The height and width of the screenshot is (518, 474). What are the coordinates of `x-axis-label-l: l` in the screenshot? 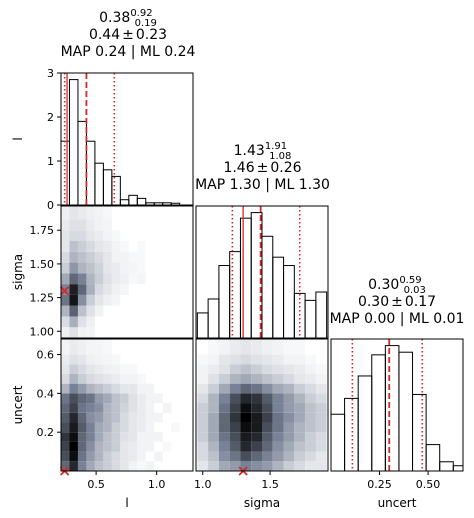 It's located at (126, 503).